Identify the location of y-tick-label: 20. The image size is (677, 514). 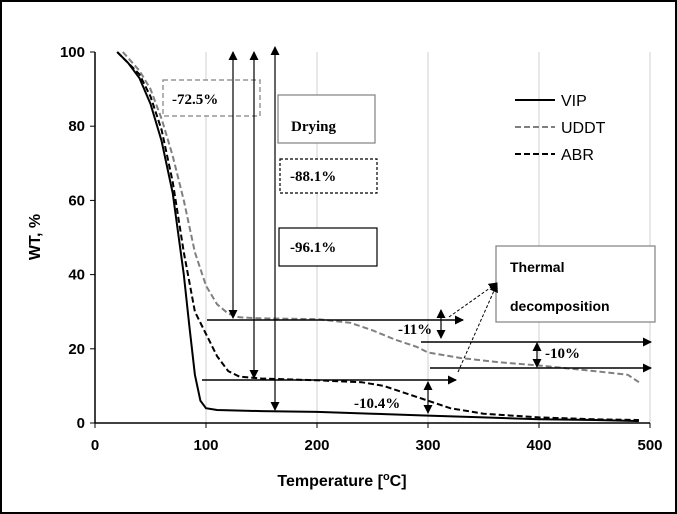
(76, 349).